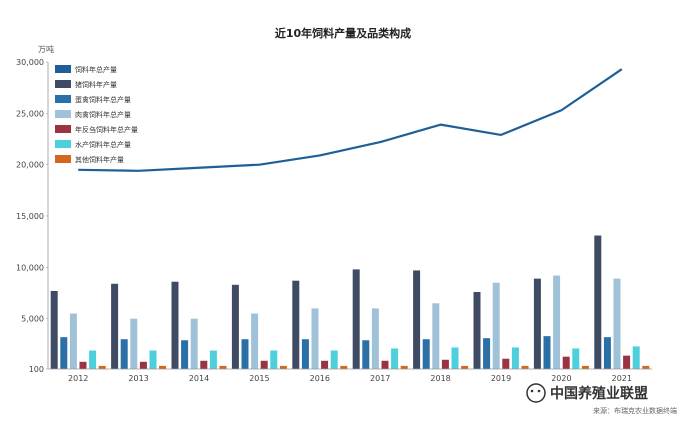 This screenshot has height=423, width=686. Describe the element at coordinates (283, 367) in the screenshot. I see `bar-6-2015` at that location.